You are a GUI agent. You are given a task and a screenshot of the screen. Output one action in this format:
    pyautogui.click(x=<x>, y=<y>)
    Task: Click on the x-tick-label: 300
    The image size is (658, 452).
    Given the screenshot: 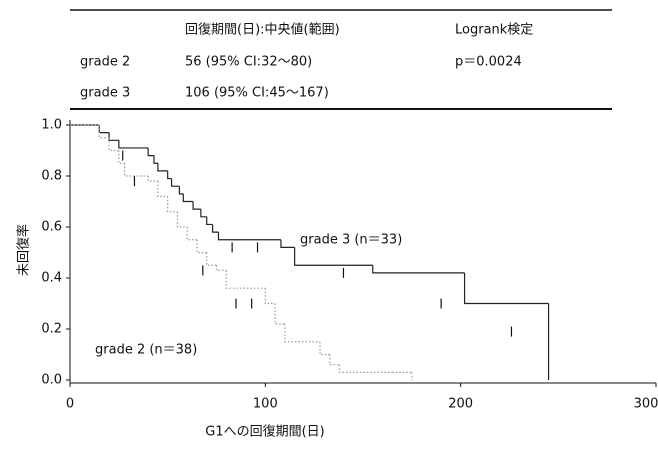 What is the action you would take?
    pyautogui.click(x=646, y=404)
    